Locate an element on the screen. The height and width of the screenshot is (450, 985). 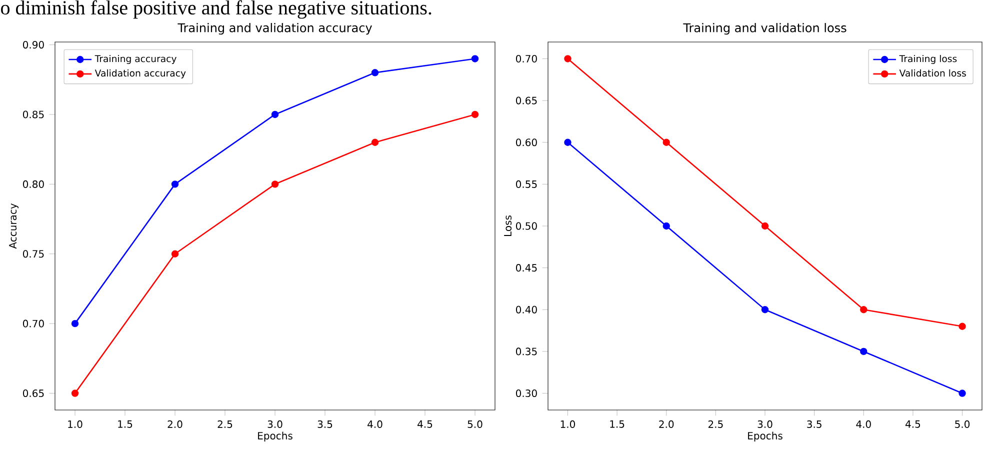
y-tick-label: 0.85 is located at coordinates (33, 114).